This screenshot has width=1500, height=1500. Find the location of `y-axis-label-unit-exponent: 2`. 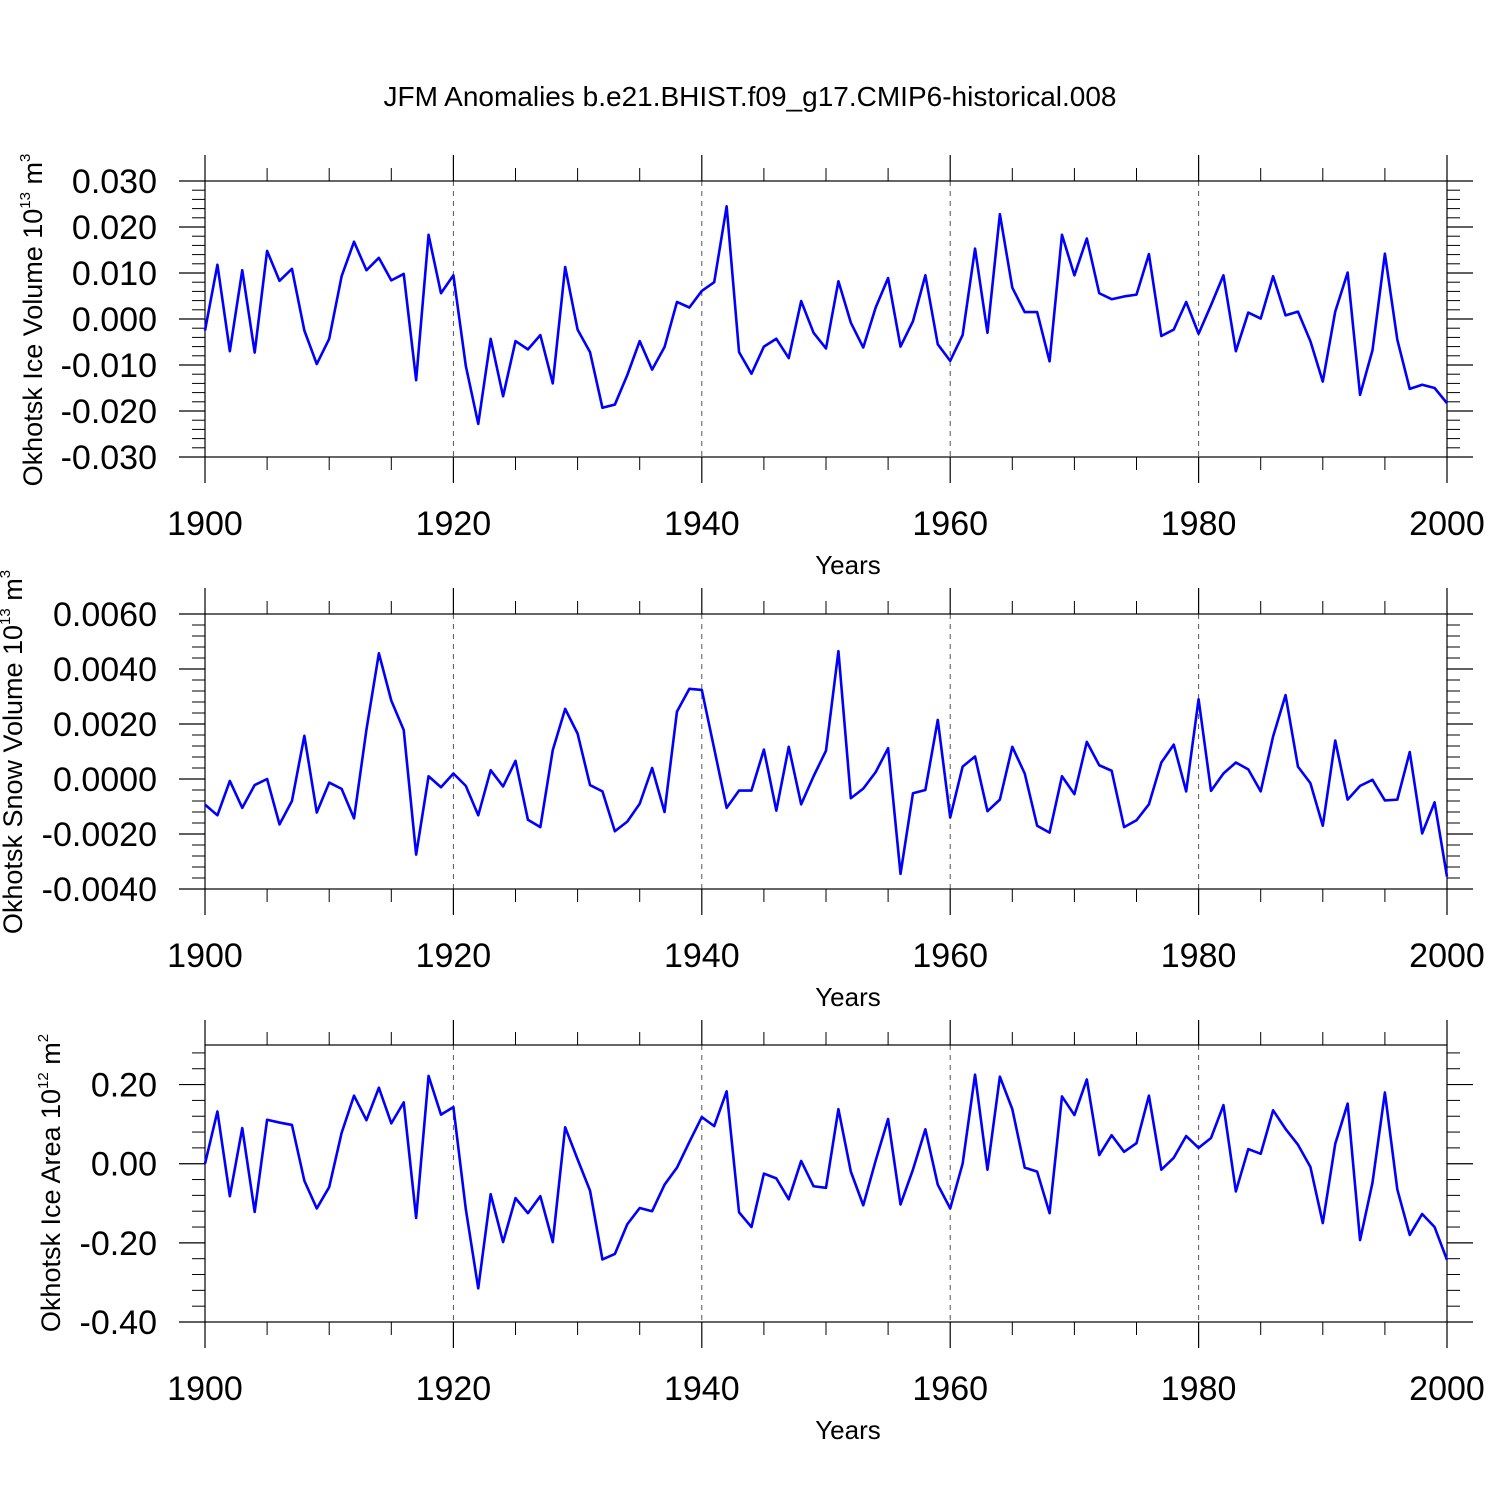

y-axis-label-unit-exponent: 2 is located at coordinates (43, 1038).